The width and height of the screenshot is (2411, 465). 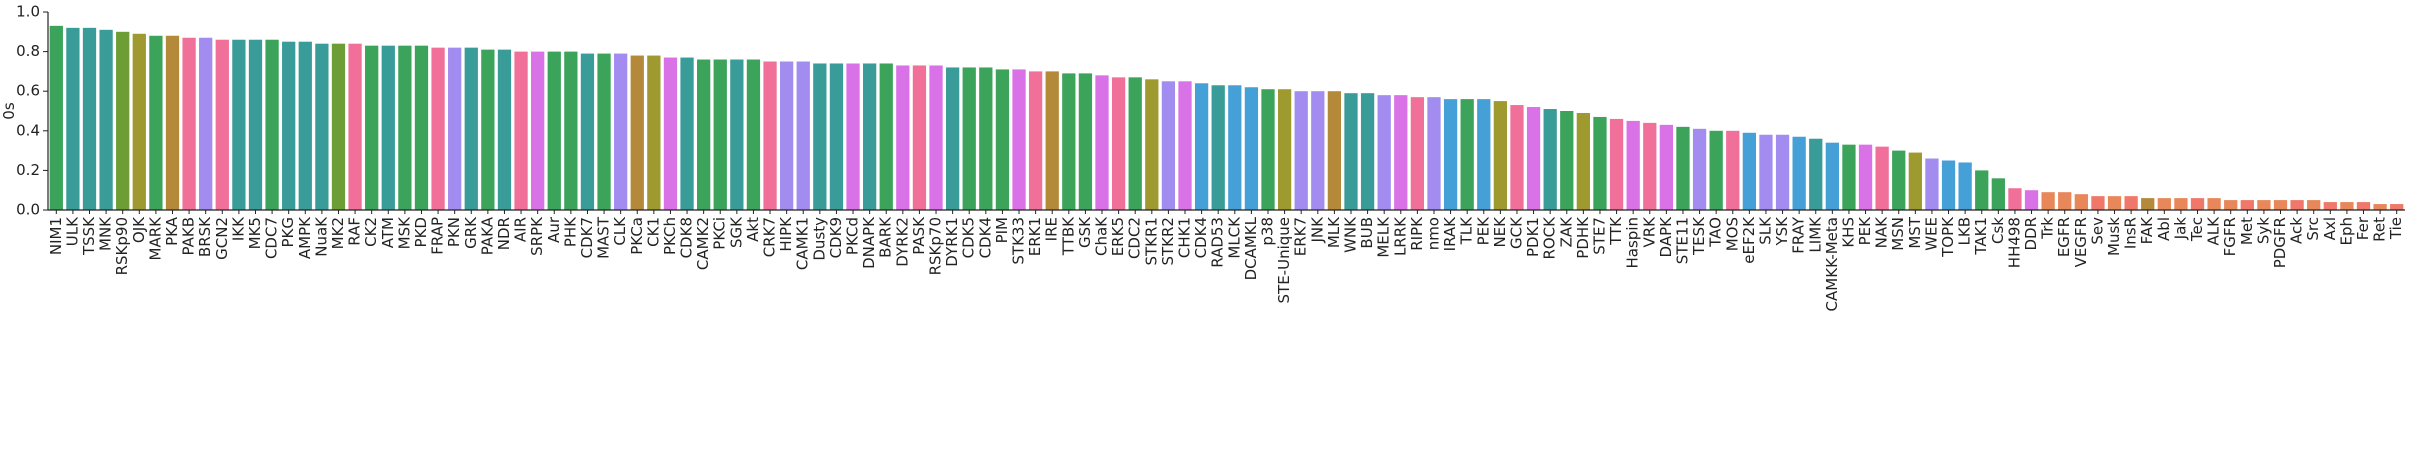 I want to click on x-tick-label: AIR, so click(x=521, y=229).